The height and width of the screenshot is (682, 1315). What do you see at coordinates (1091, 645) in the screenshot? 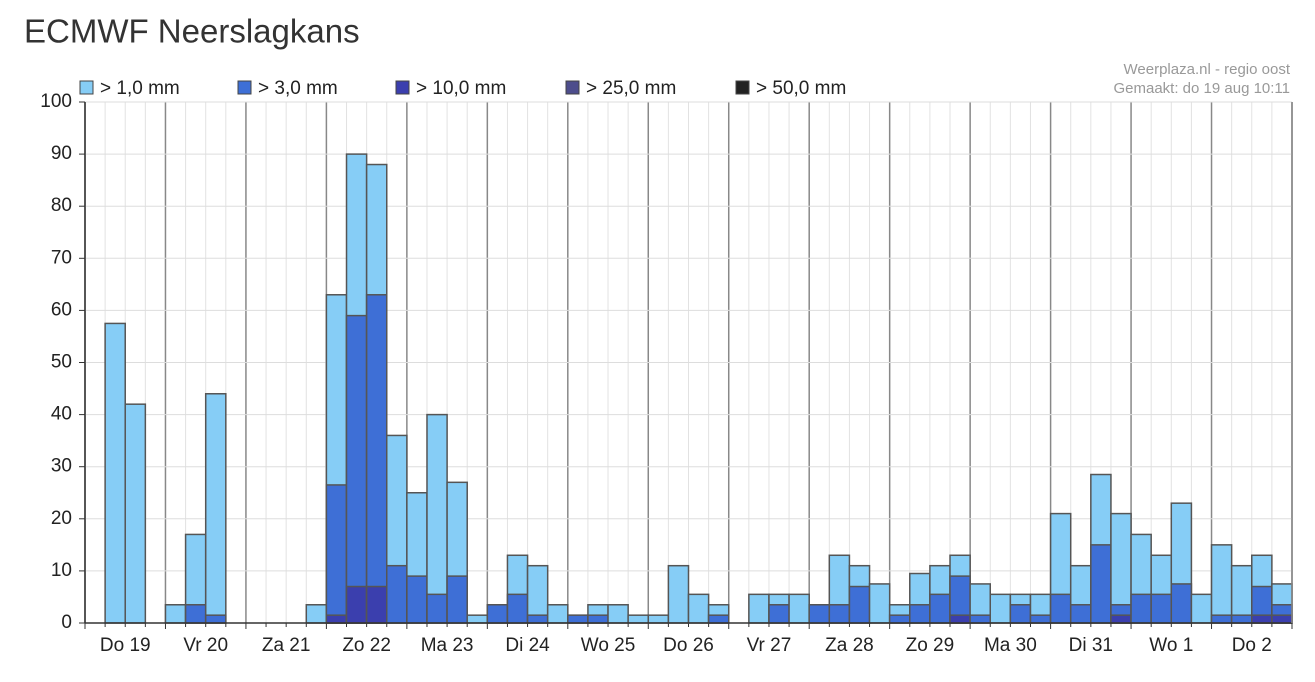
I see `x-tick-label: Di 31` at bounding box center [1091, 645].